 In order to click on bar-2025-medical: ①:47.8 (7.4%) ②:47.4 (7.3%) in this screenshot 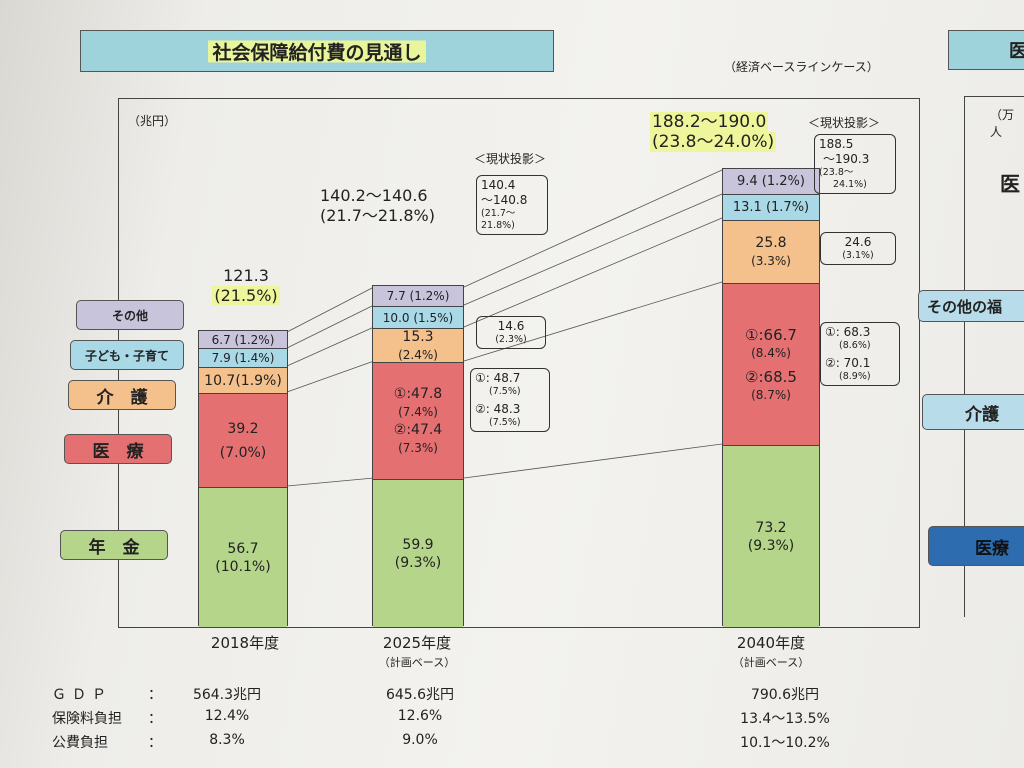, I will do `click(418, 420)`.